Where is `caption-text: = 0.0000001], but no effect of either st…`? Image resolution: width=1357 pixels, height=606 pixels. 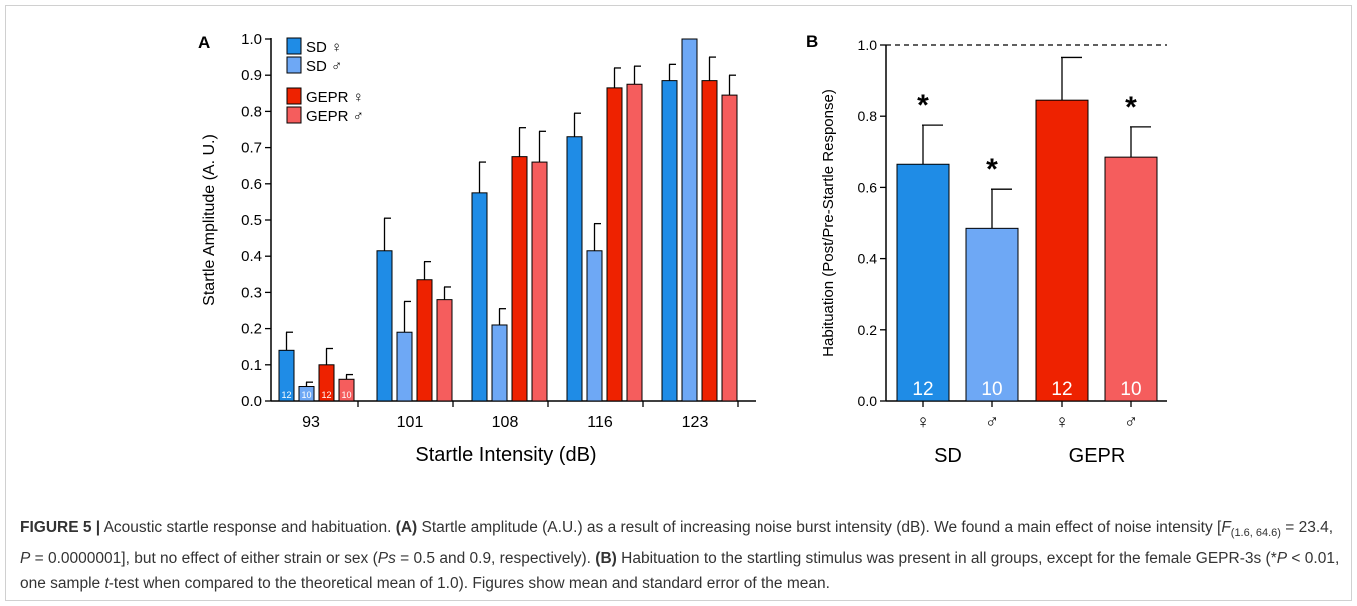 caption-text: = 0.0000001], but no effect of either st… is located at coordinates (204, 559).